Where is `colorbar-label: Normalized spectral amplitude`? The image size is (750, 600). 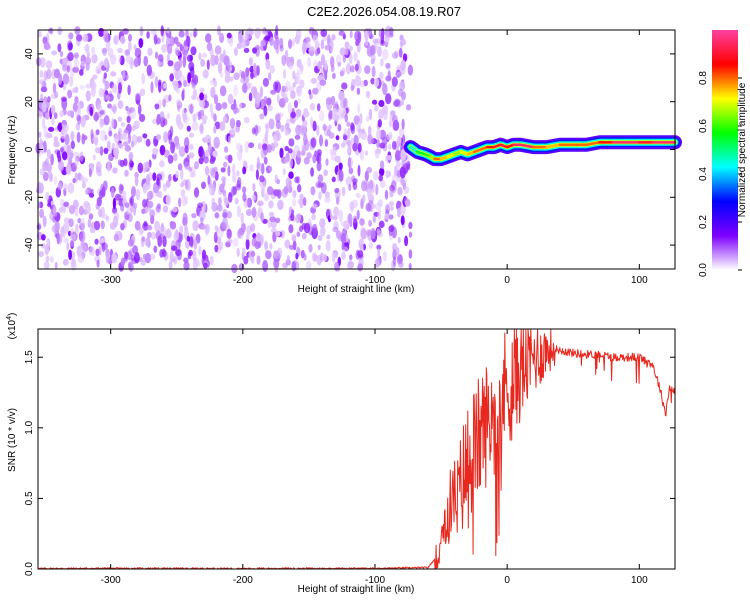 colorbar-label: Normalized spectral amplitude is located at coordinates (742, 149).